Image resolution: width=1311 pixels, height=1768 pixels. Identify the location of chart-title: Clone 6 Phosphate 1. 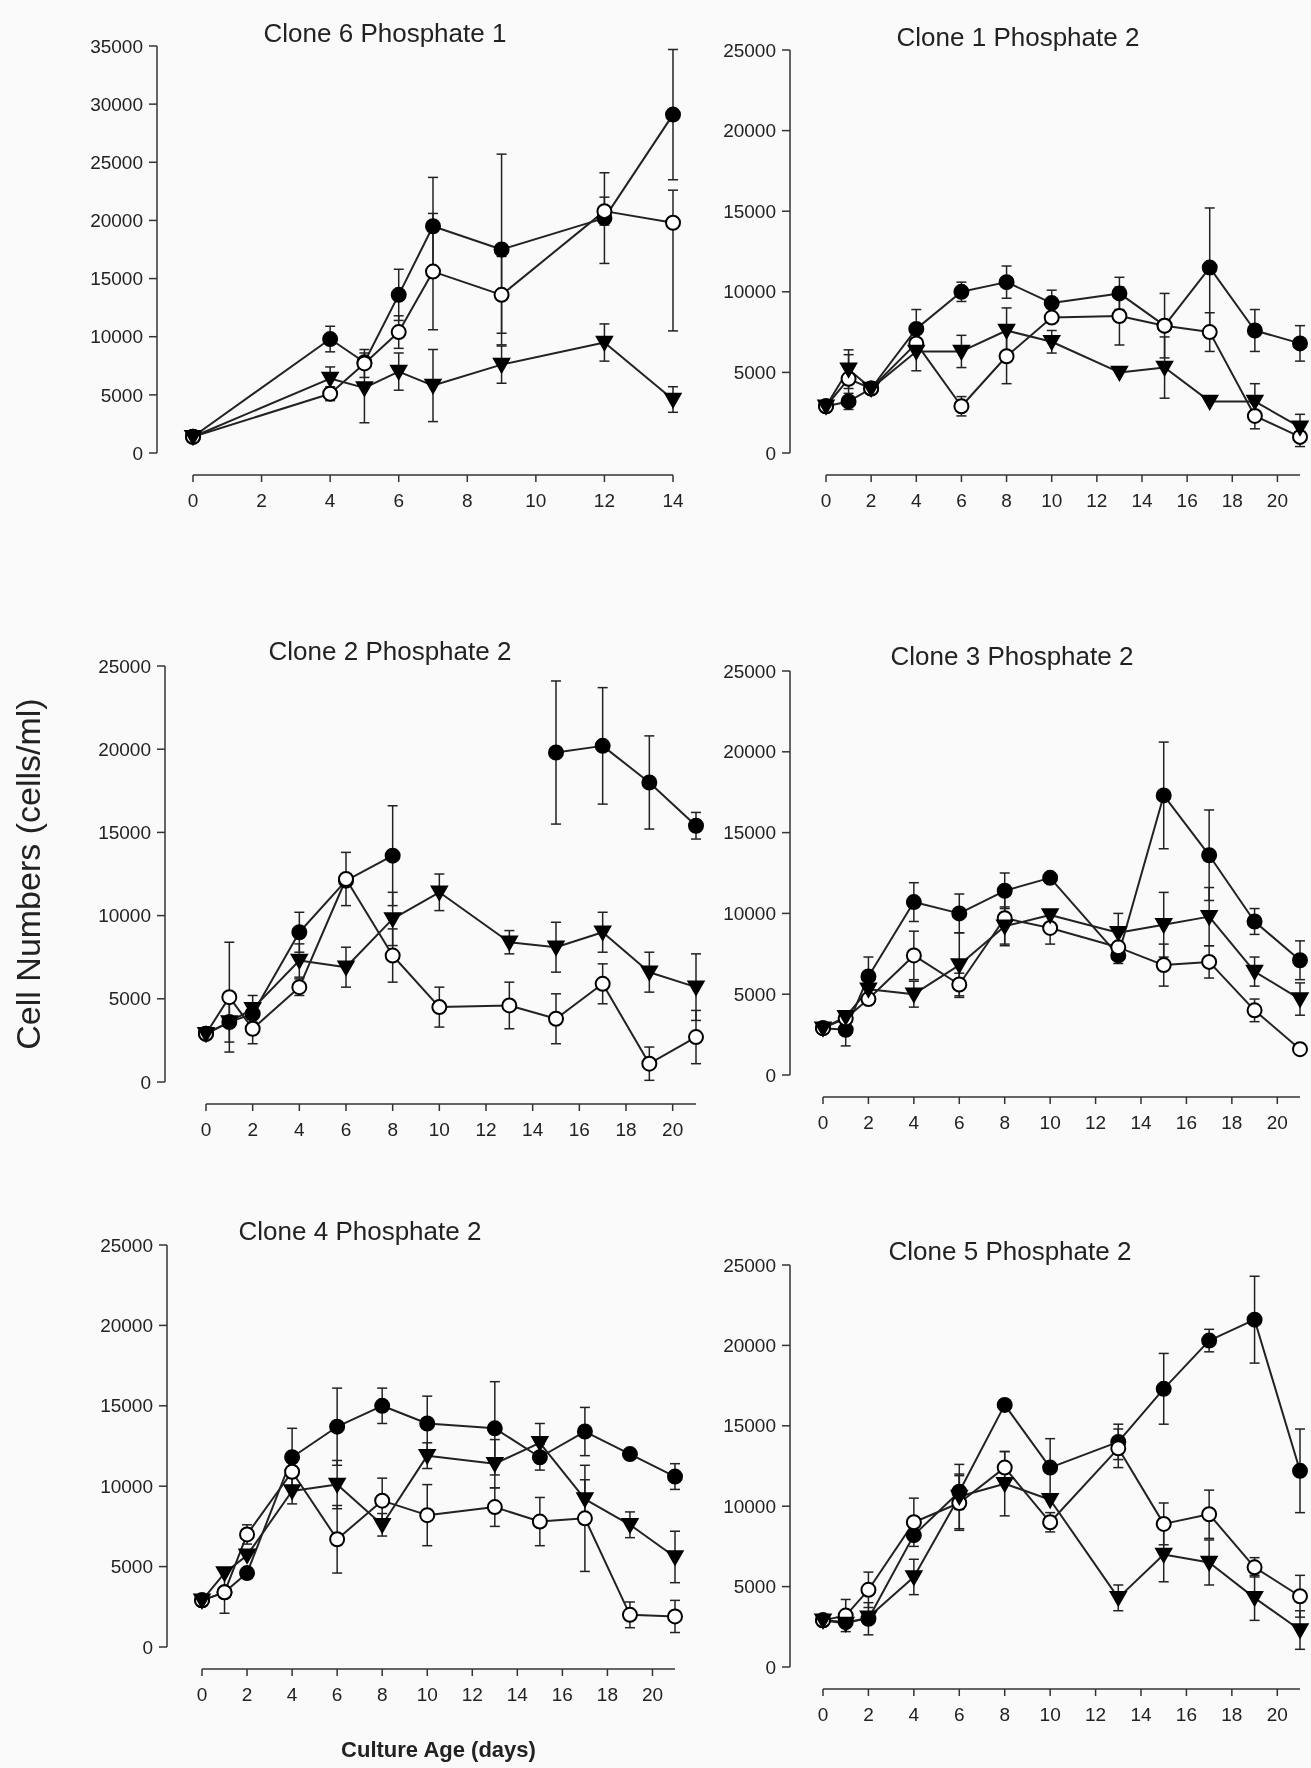
(385, 33).